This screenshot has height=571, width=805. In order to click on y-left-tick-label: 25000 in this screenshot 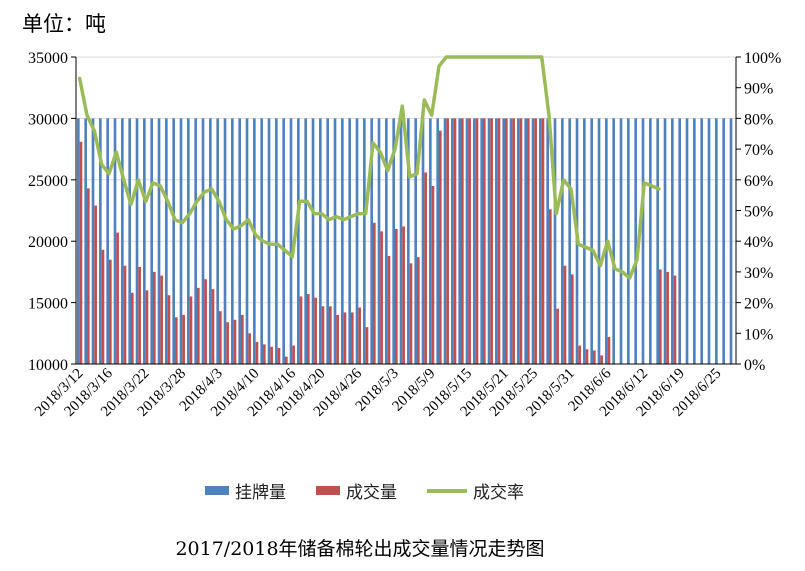, I will do `click(48, 181)`.